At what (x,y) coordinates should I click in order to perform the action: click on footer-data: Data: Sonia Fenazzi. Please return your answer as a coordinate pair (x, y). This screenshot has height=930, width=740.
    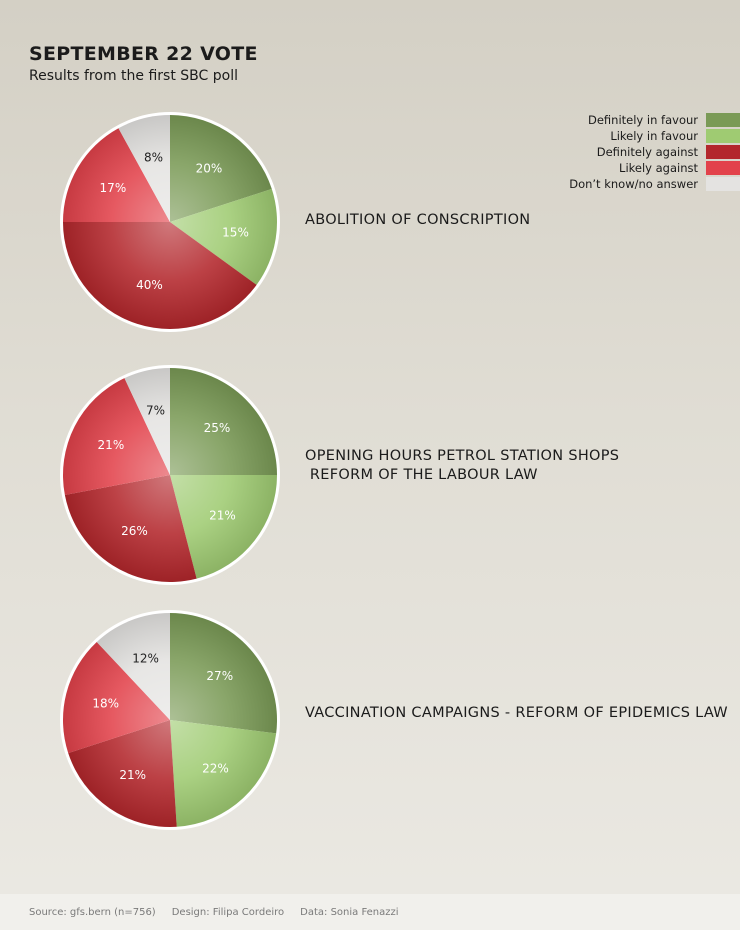
    Looking at the image, I should click on (349, 912).